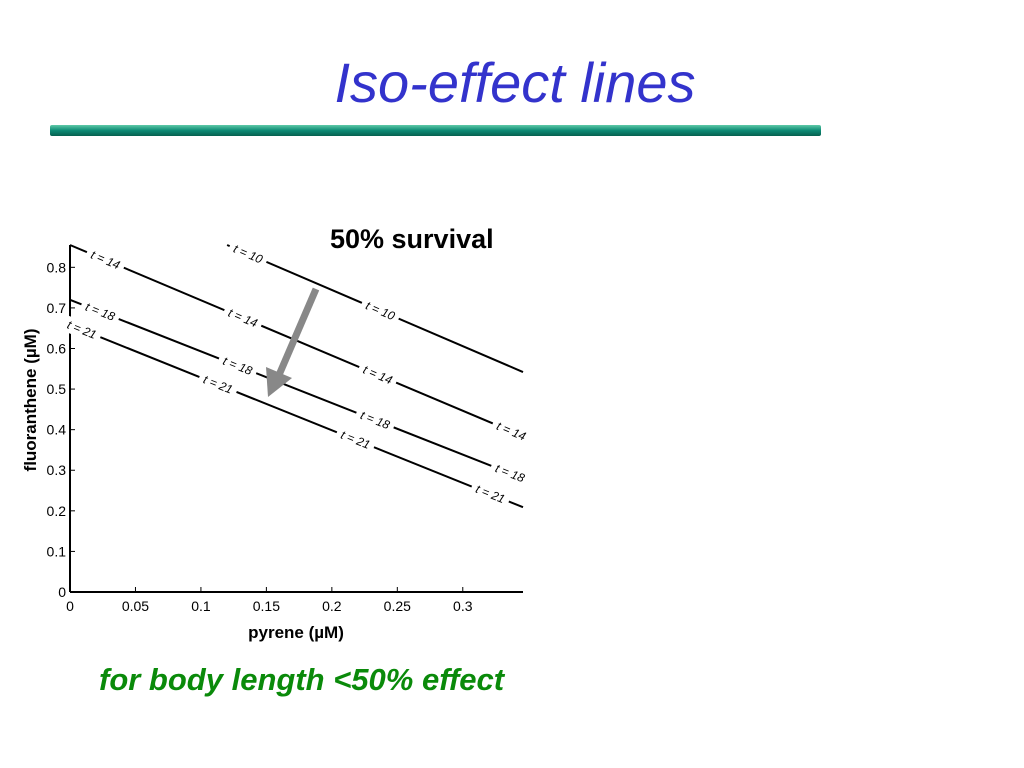  I want to click on slide-footer: for body length <50% effect, so click(302, 679).